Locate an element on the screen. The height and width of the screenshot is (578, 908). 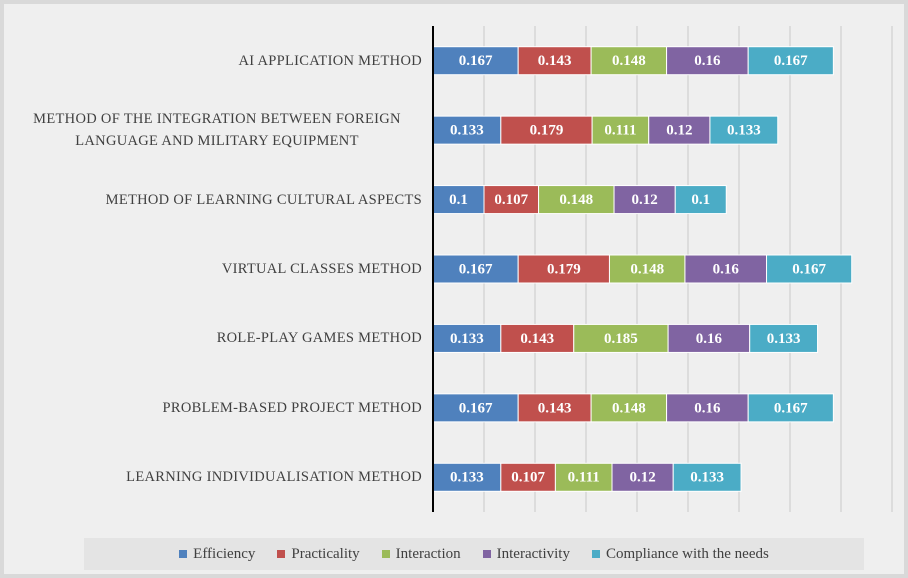
legend-label: Interaction is located at coordinates (428, 553).